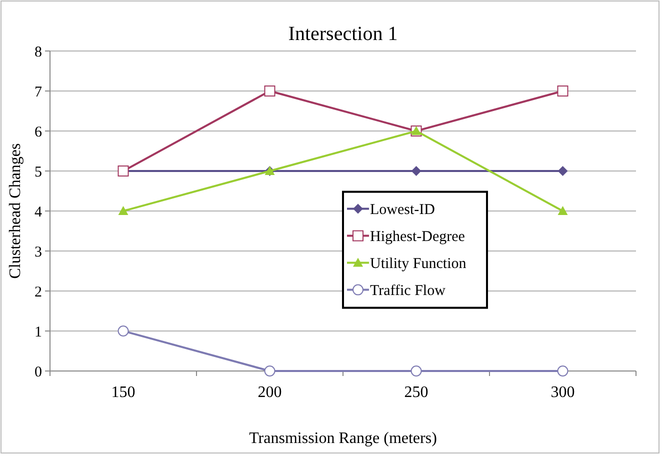 The width and height of the screenshot is (664, 458). What do you see at coordinates (38, 172) in the screenshot?
I see `y-tick-label: 5` at bounding box center [38, 172].